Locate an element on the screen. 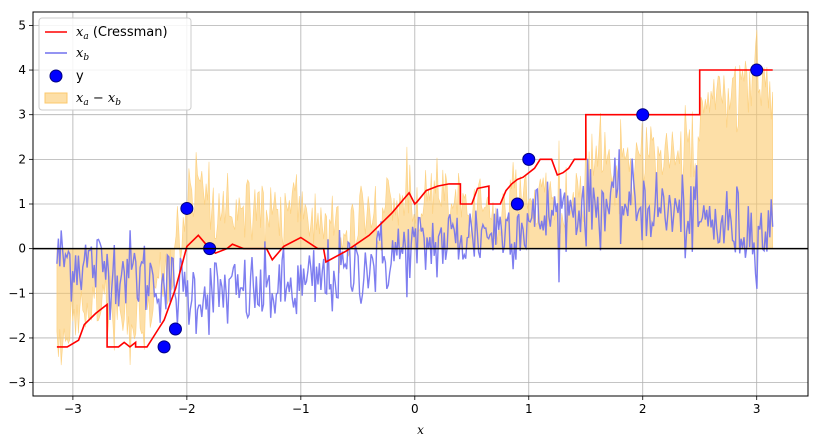 This screenshot has height=440, width=813. y-tick-label: 5 is located at coordinates (22, 25).